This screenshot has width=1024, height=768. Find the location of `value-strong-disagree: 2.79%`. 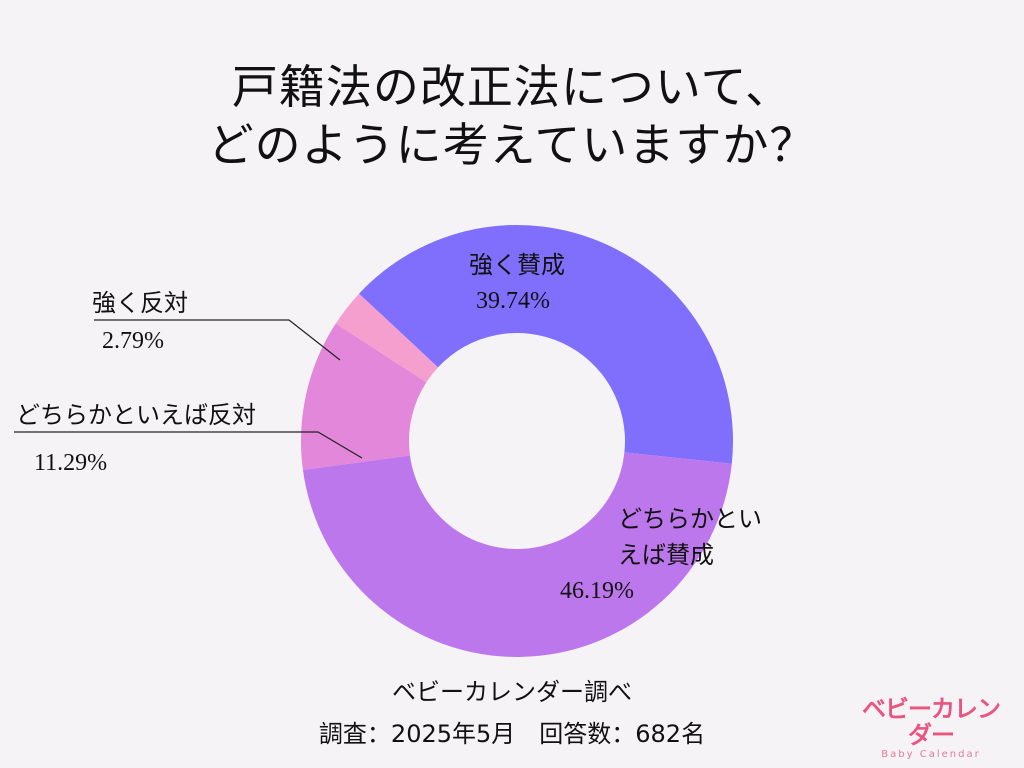

value-strong-disagree: 2.79% is located at coordinates (133, 341).